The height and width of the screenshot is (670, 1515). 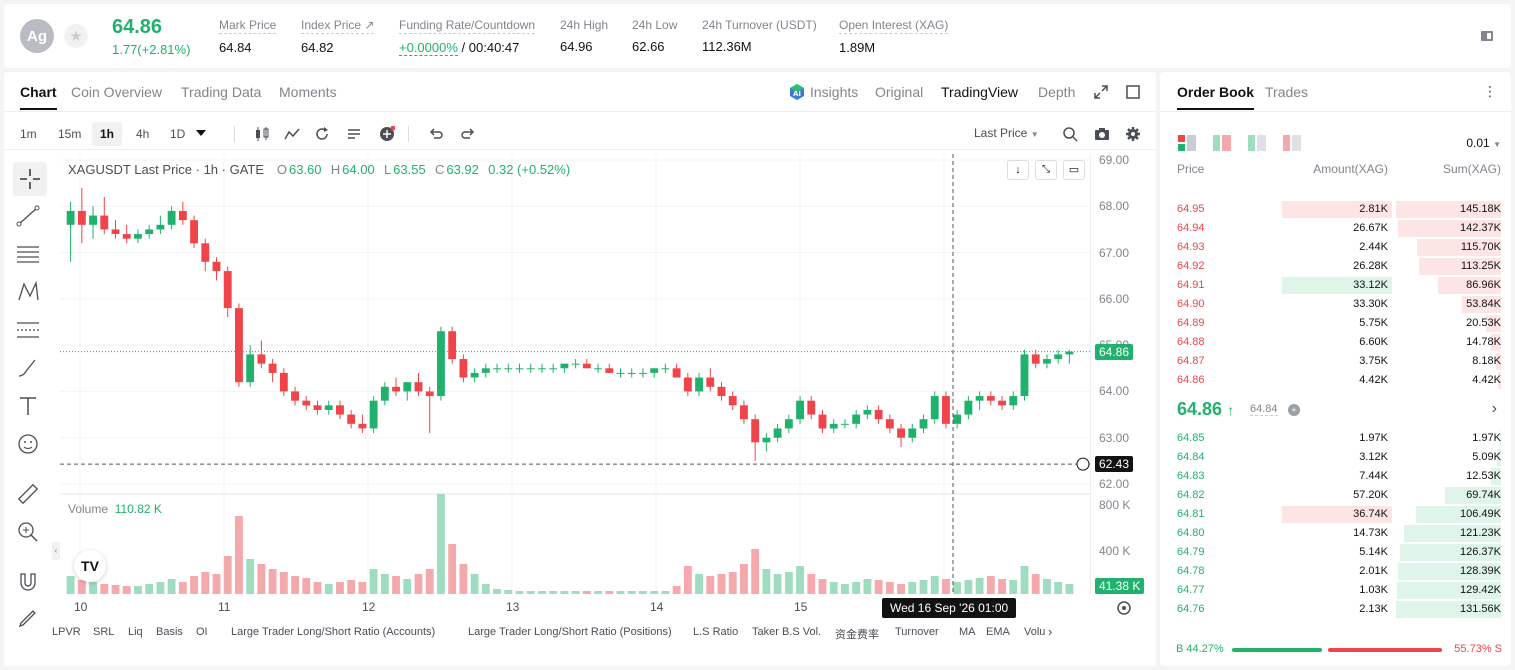 I want to click on tab-trading-data: Trading Data, so click(x=221, y=92).